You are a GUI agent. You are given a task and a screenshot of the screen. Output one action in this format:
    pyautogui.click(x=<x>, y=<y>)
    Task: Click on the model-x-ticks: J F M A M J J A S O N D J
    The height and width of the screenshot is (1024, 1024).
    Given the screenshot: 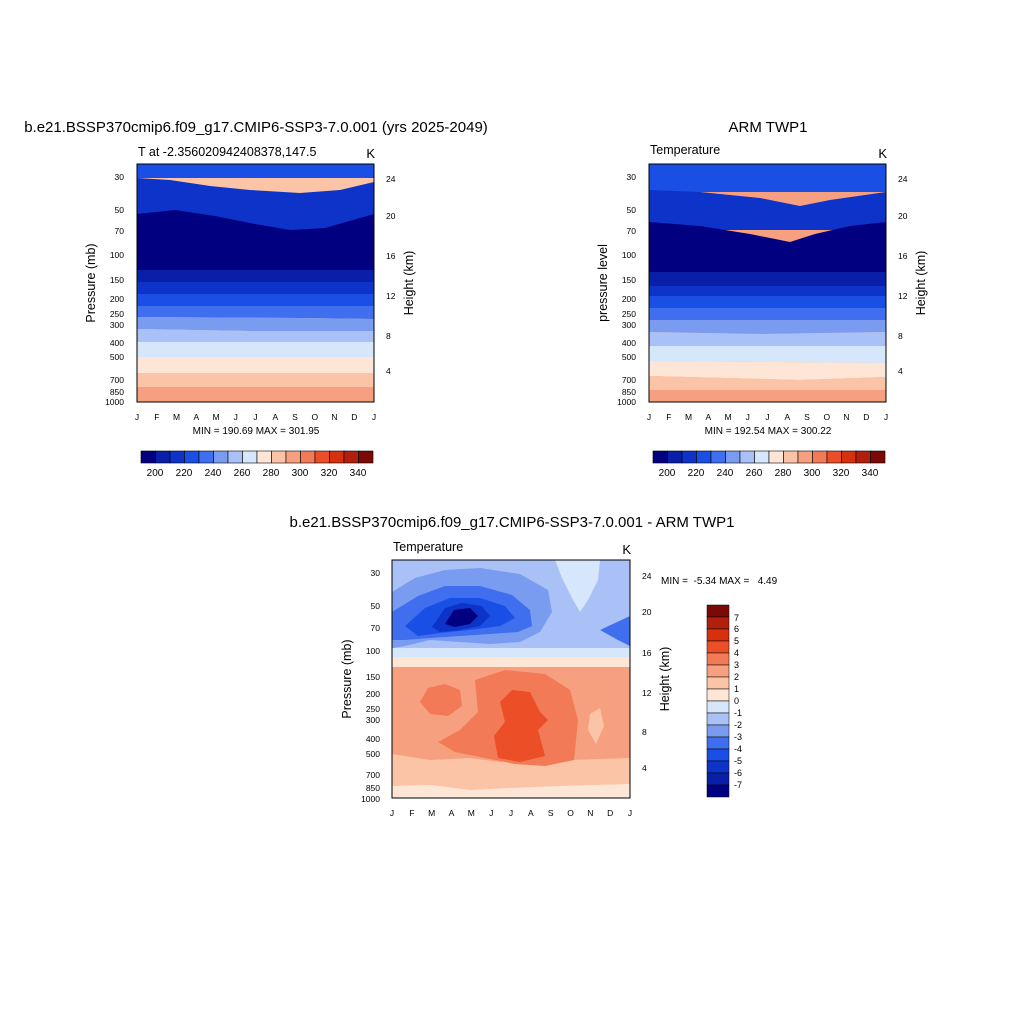 What is the action you would take?
    pyautogui.click(x=255, y=417)
    